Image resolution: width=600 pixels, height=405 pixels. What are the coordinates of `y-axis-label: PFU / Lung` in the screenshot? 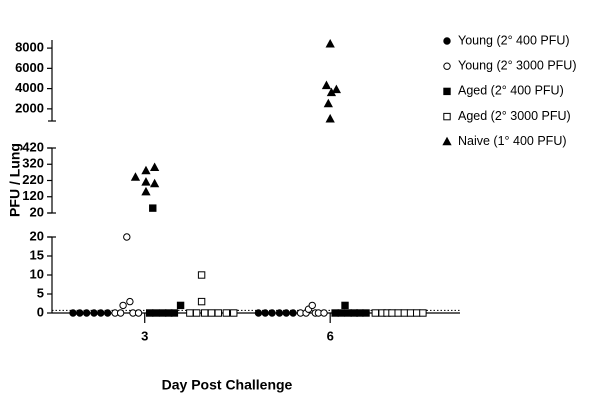 It's located at (15, 180).